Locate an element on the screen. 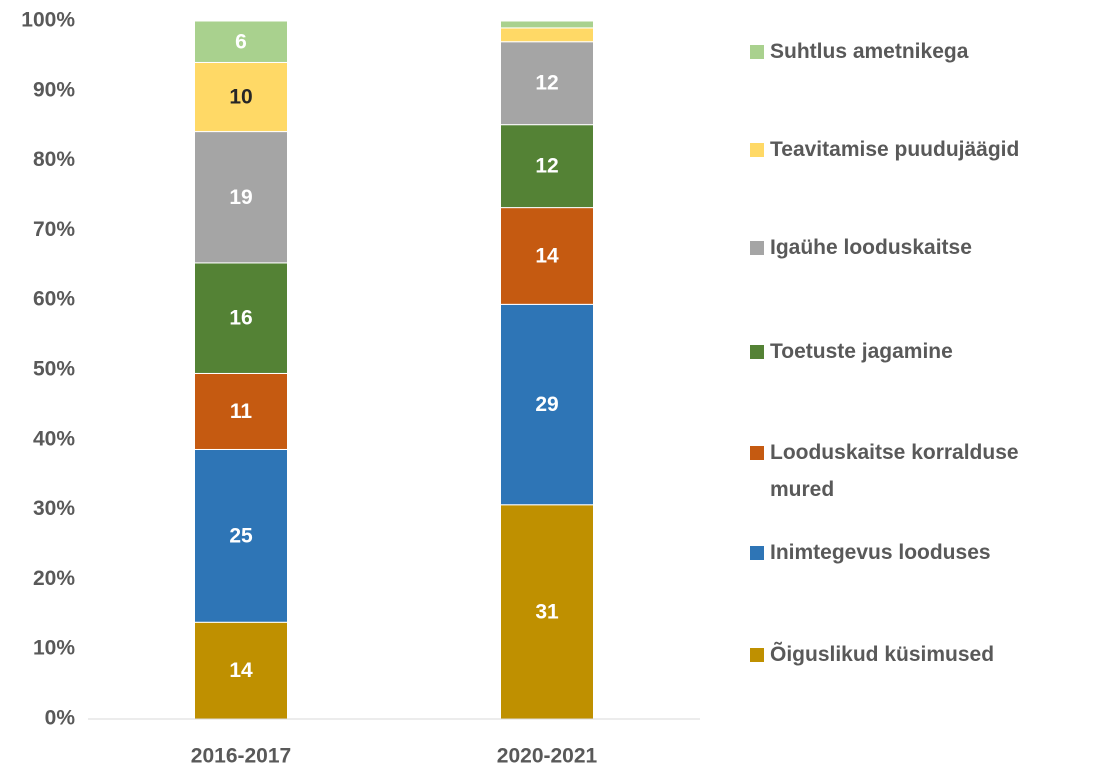  data-label: 29 is located at coordinates (546, 404).